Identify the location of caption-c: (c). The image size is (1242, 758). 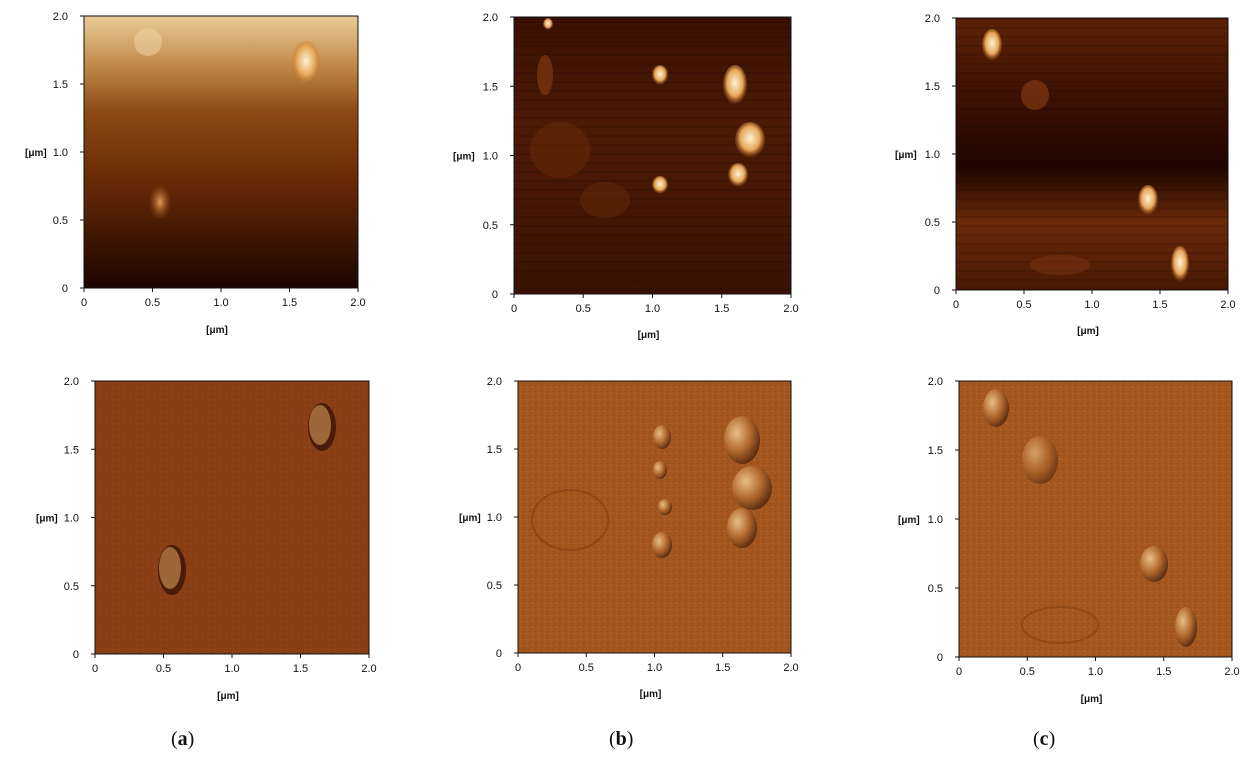
(1044, 739).